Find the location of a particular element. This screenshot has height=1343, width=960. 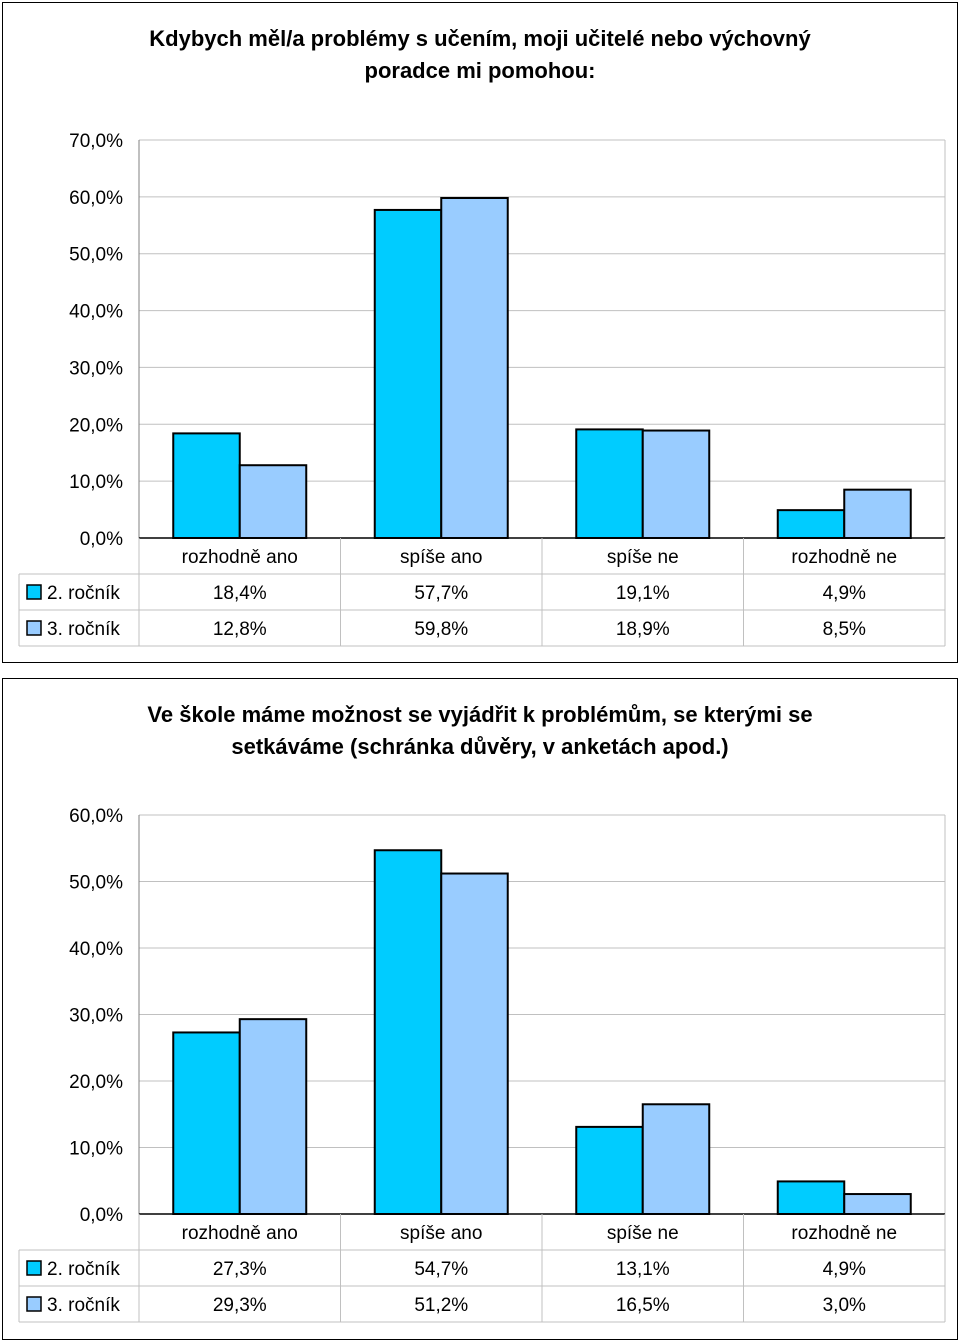

chart-1-data-label-s1-c1: 18,4% is located at coordinates (240, 593).